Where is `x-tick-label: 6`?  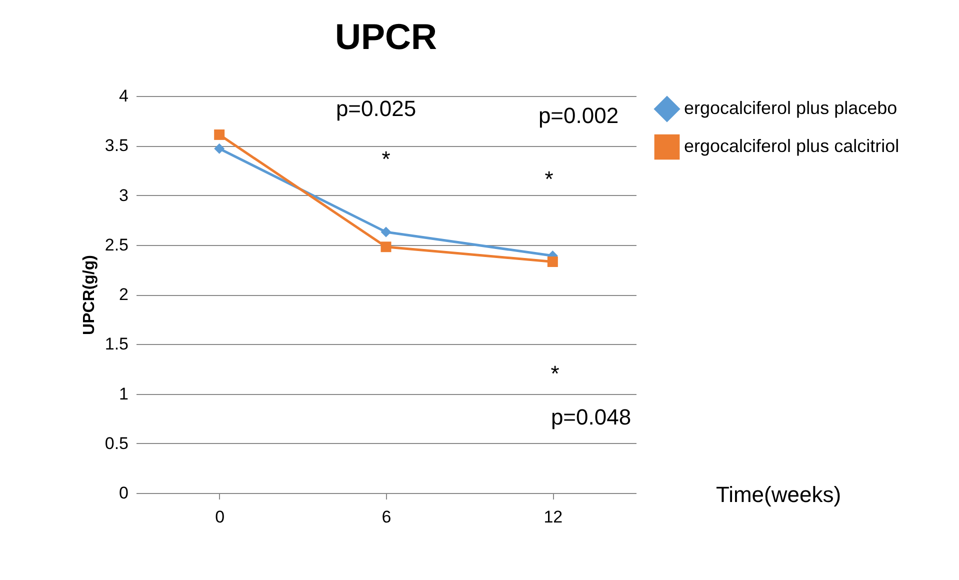
x-tick-label: 6 is located at coordinates (387, 517).